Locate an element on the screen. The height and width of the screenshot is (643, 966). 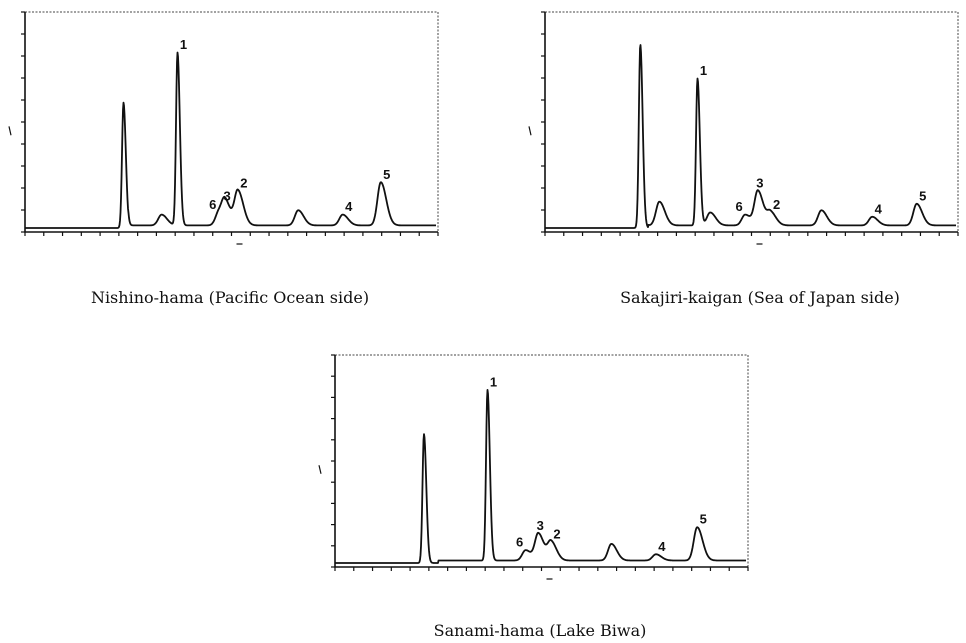
chart-caption-sanami-hama: Sanami-hama (Lake Biwa) is located at coordinates (540, 630).